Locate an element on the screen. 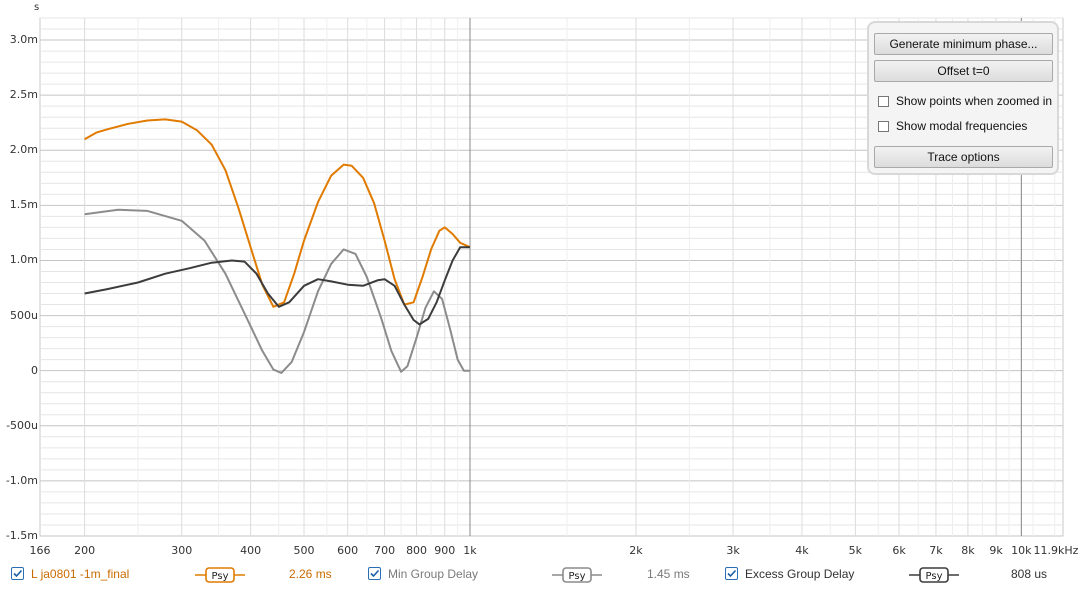 The width and height of the screenshot is (1084, 589). x-tick-label: 5k is located at coordinates (855, 550).